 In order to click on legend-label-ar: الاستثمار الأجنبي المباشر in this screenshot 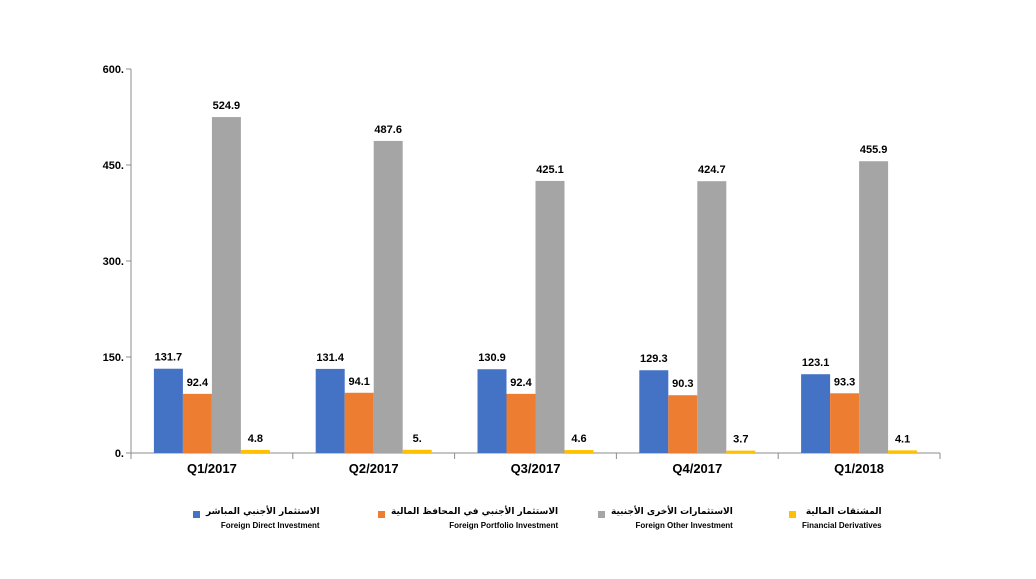, I will do `click(263, 512)`.